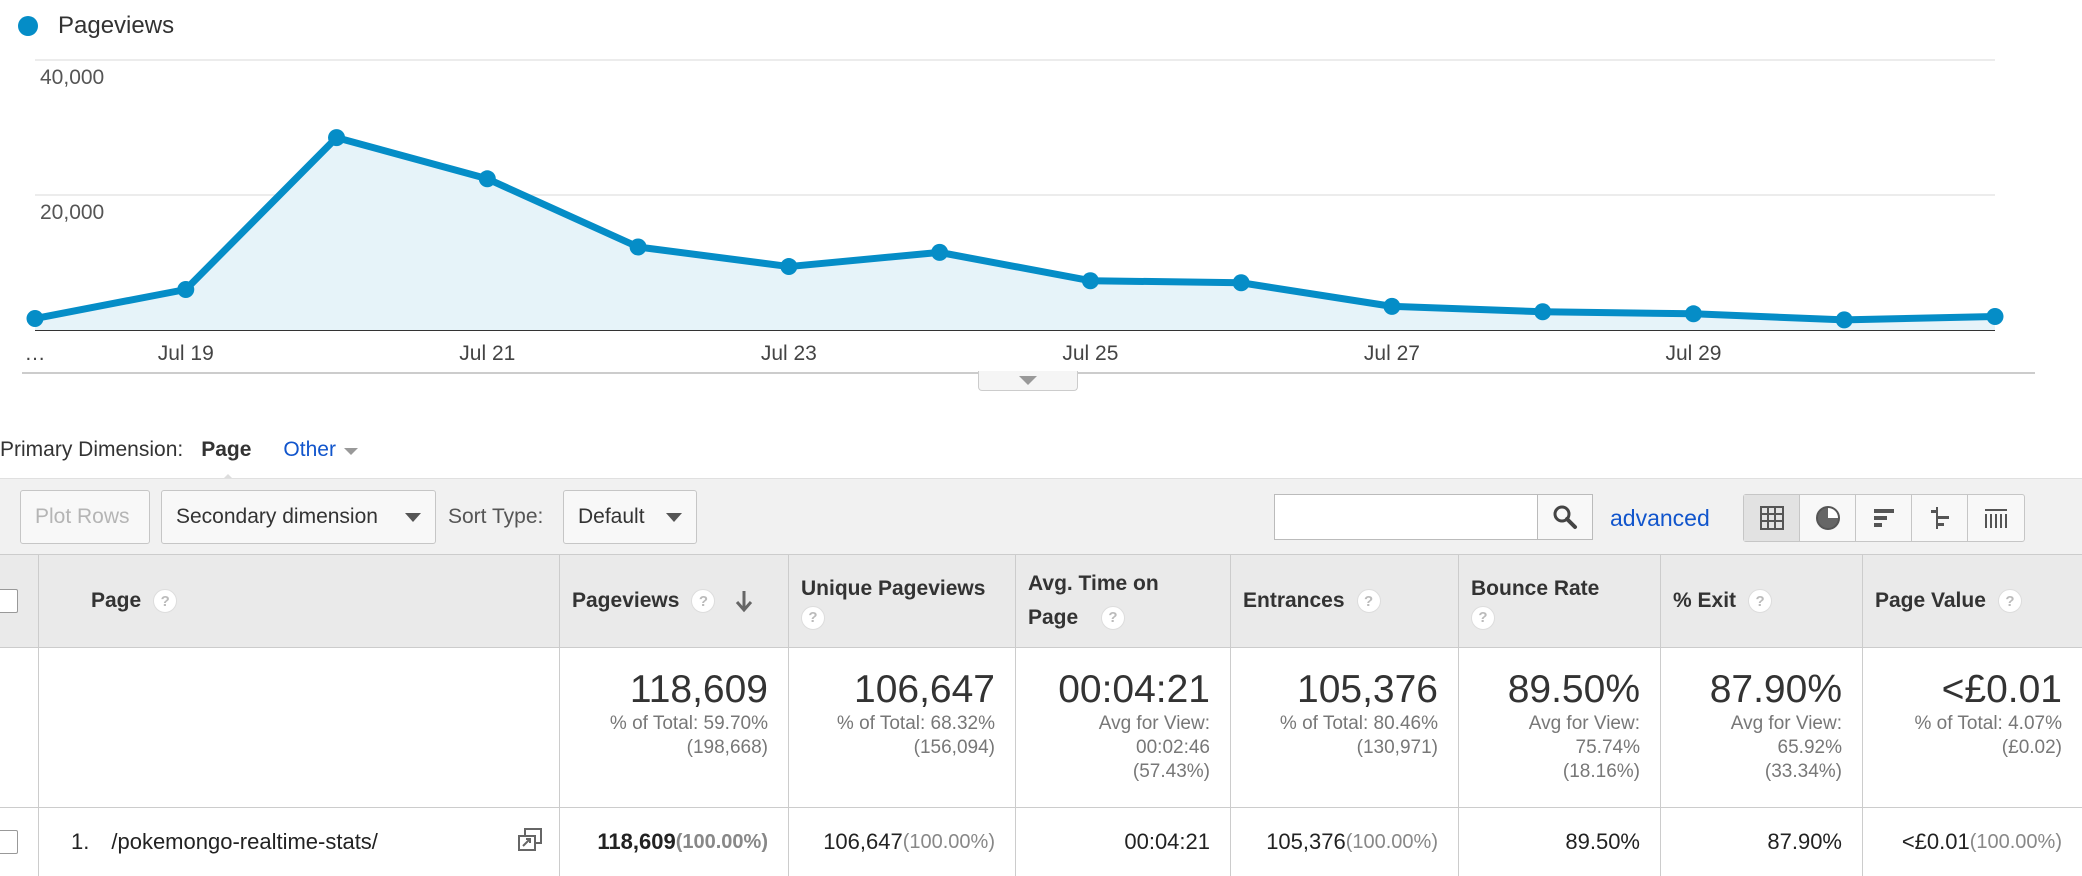  What do you see at coordinates (789, 353) in the screenshot?
I see `x-tick-label: Jul 23` at bounding box center [789, 353].